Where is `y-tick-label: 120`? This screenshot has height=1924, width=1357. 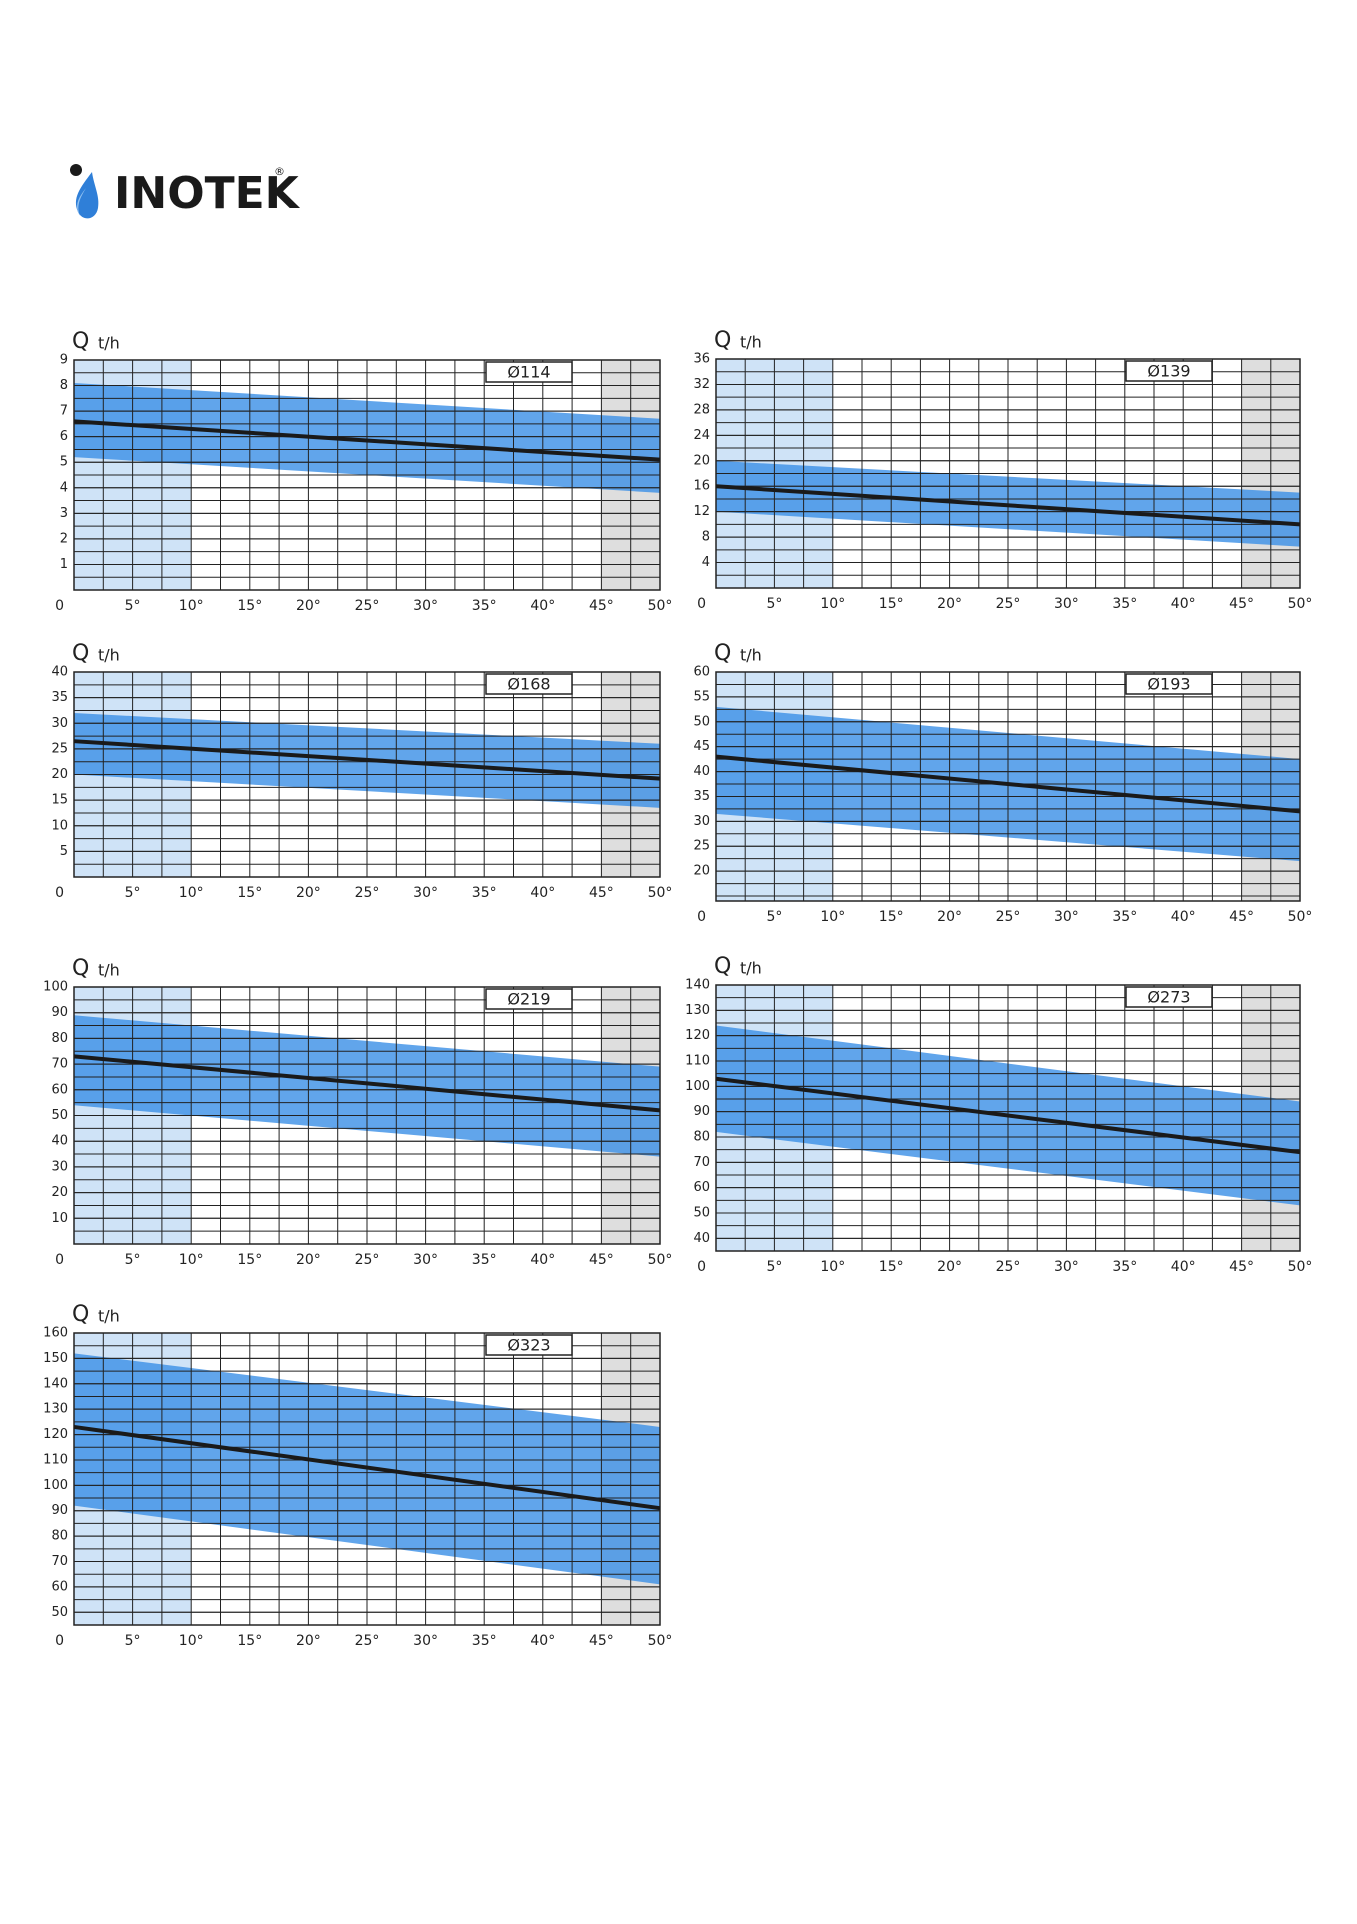
y-tick-label: 120 is located at coordinates (55, 1434).